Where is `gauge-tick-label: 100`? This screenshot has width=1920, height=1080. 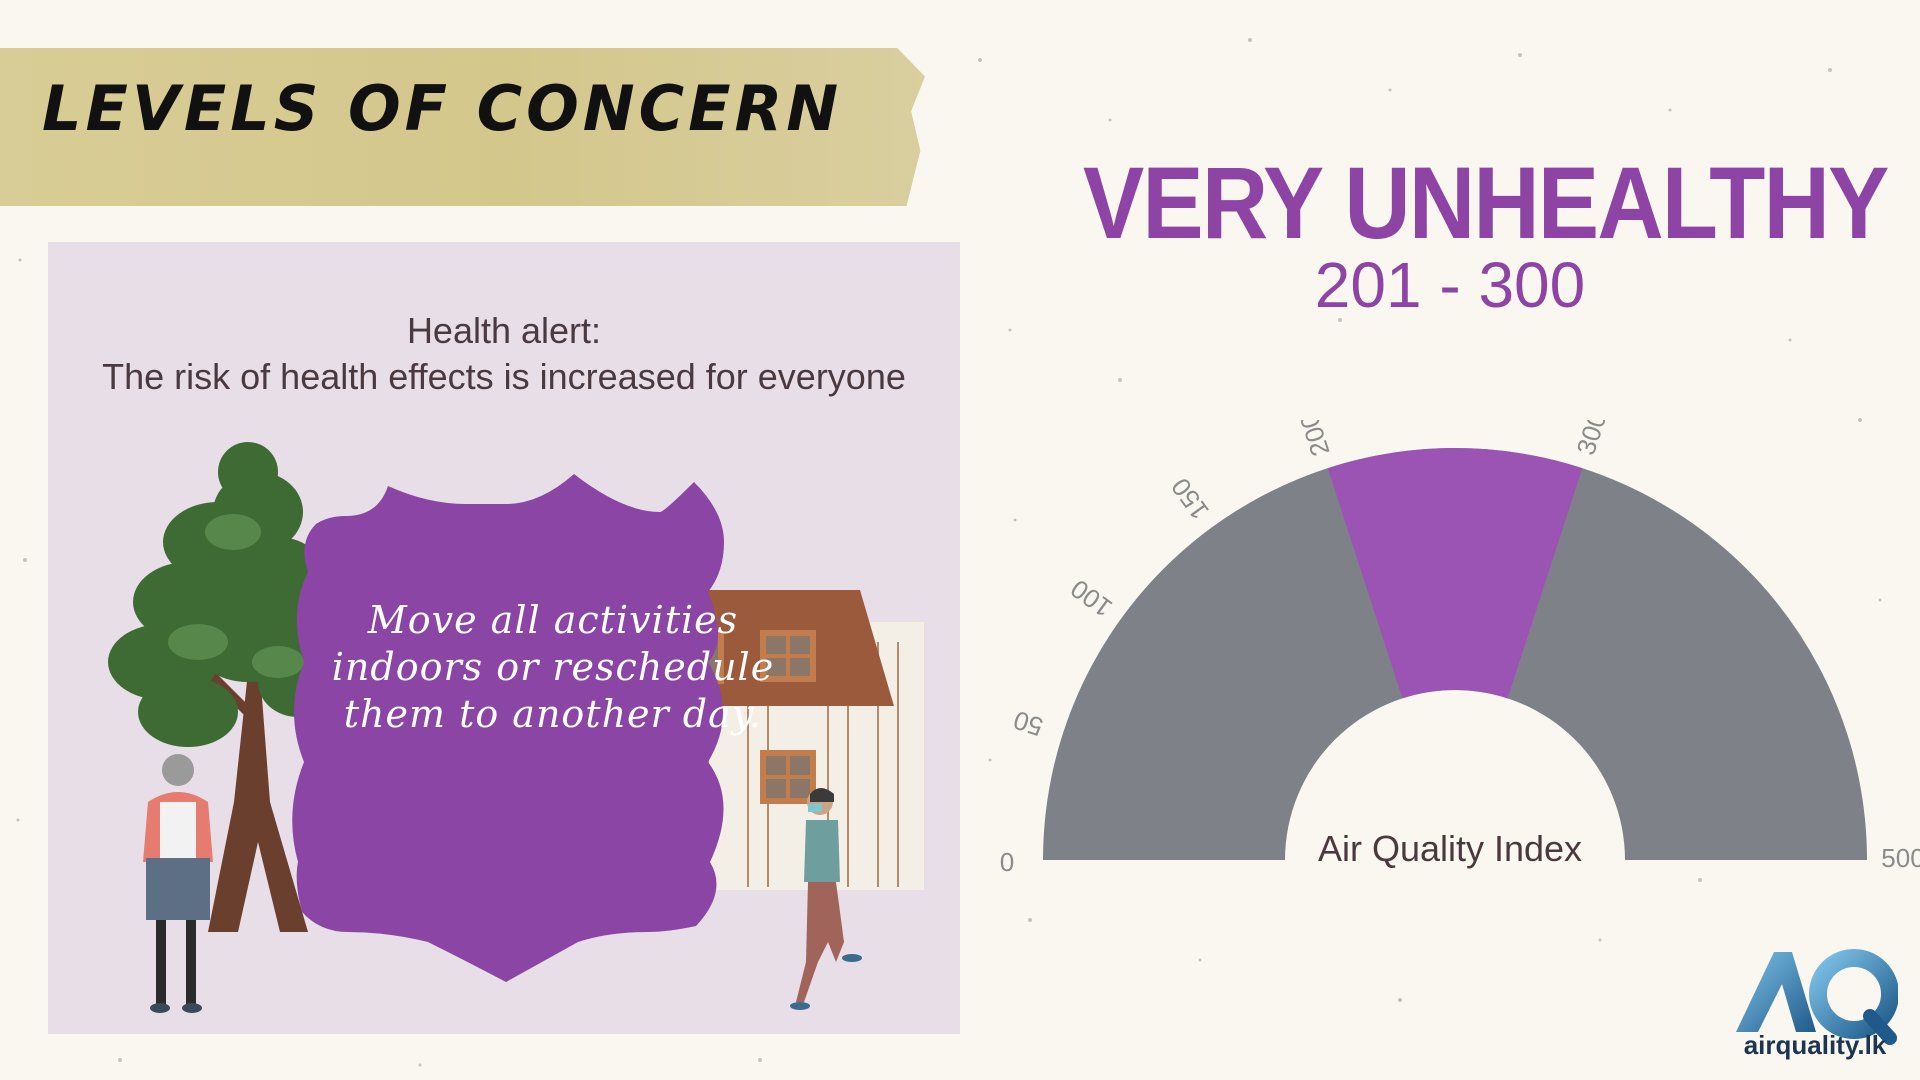 gauge-tick-label: 100 is located at coordinates (1091, 599).